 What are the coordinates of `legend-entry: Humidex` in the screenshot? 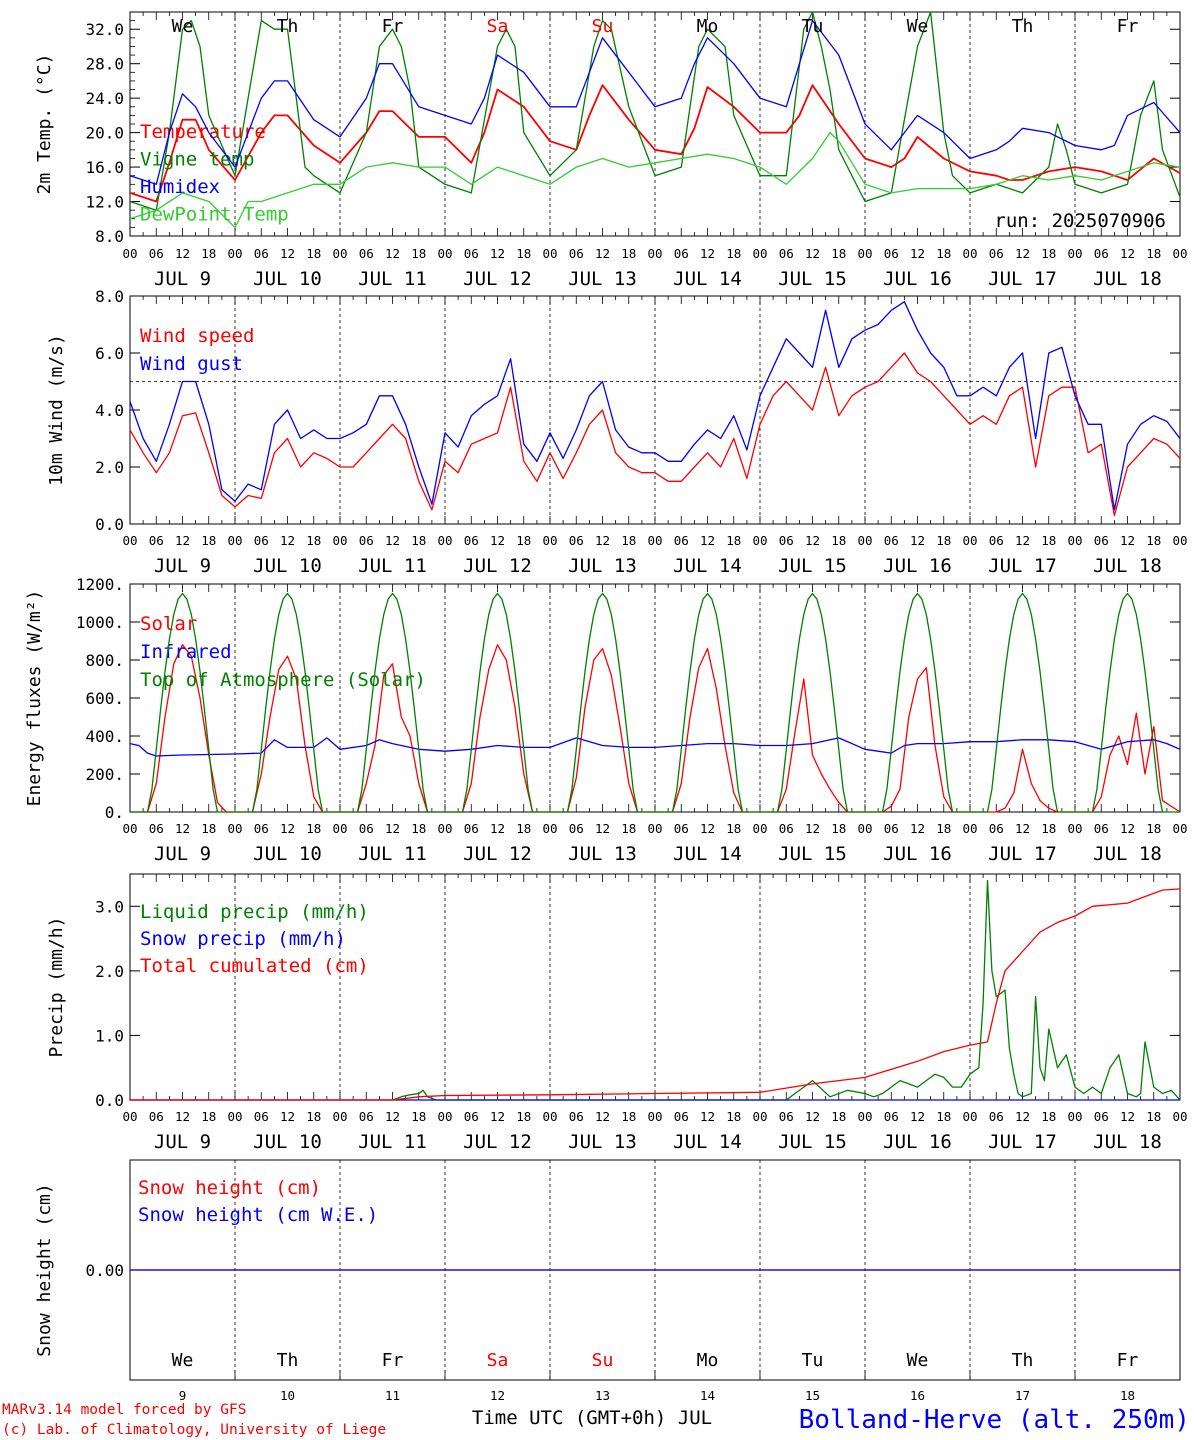 It's located at (180, 187).